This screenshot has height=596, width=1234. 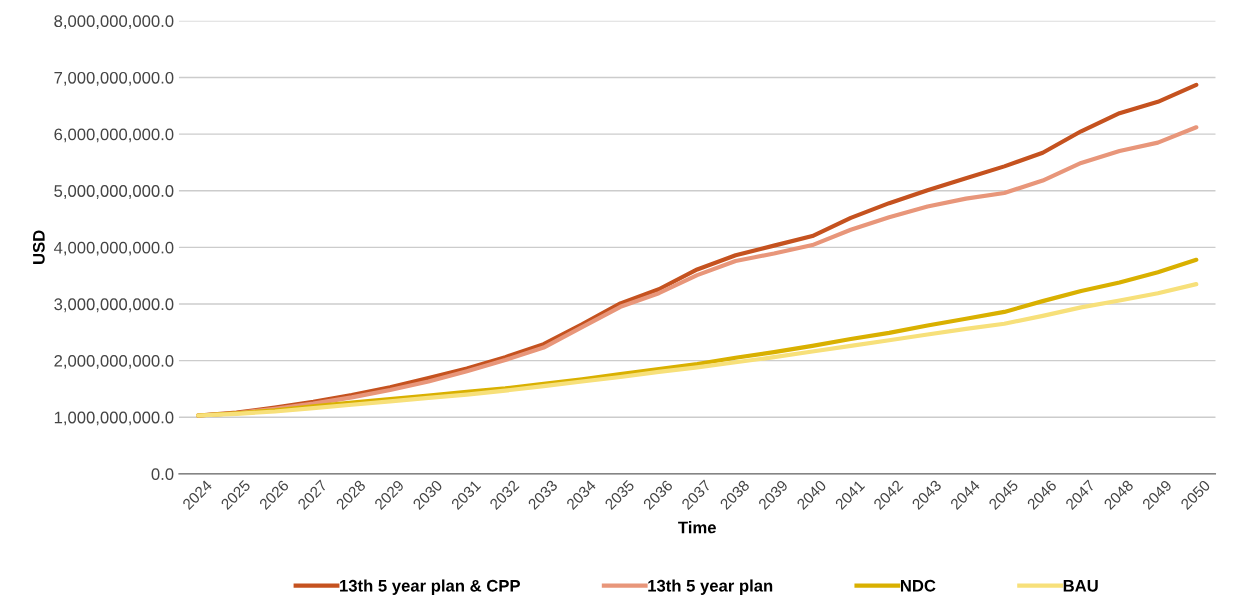 What do you see at coordinates (113, 248) in the screenshot?
I see `y-tick-label: 4,000,000,000.0` at bounding box center [113, 248].